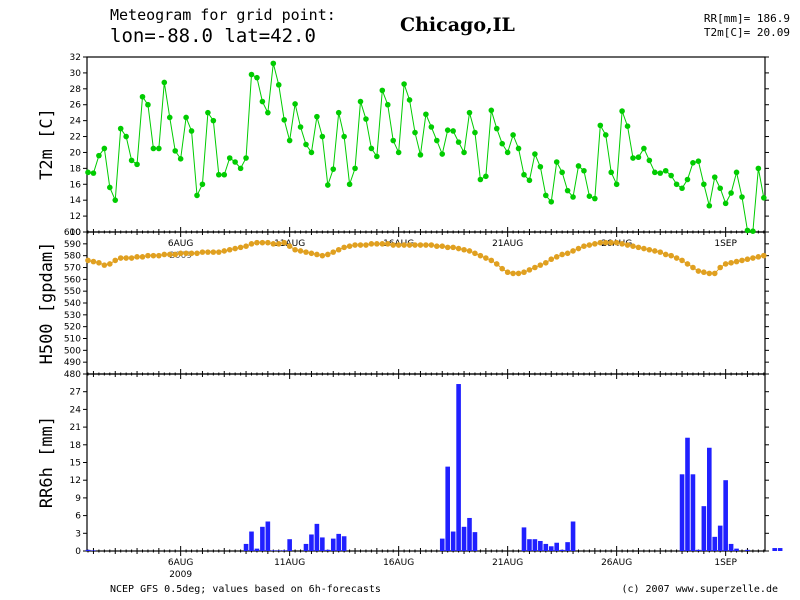  I want to click on rr-total-stat: RR[mm]= 186.9, so click(746, 18).